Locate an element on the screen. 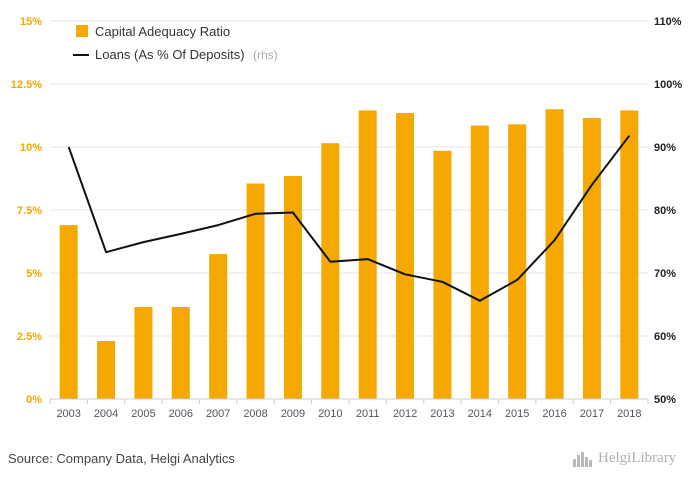  bar-2016 is located at coordinates (554, 254).